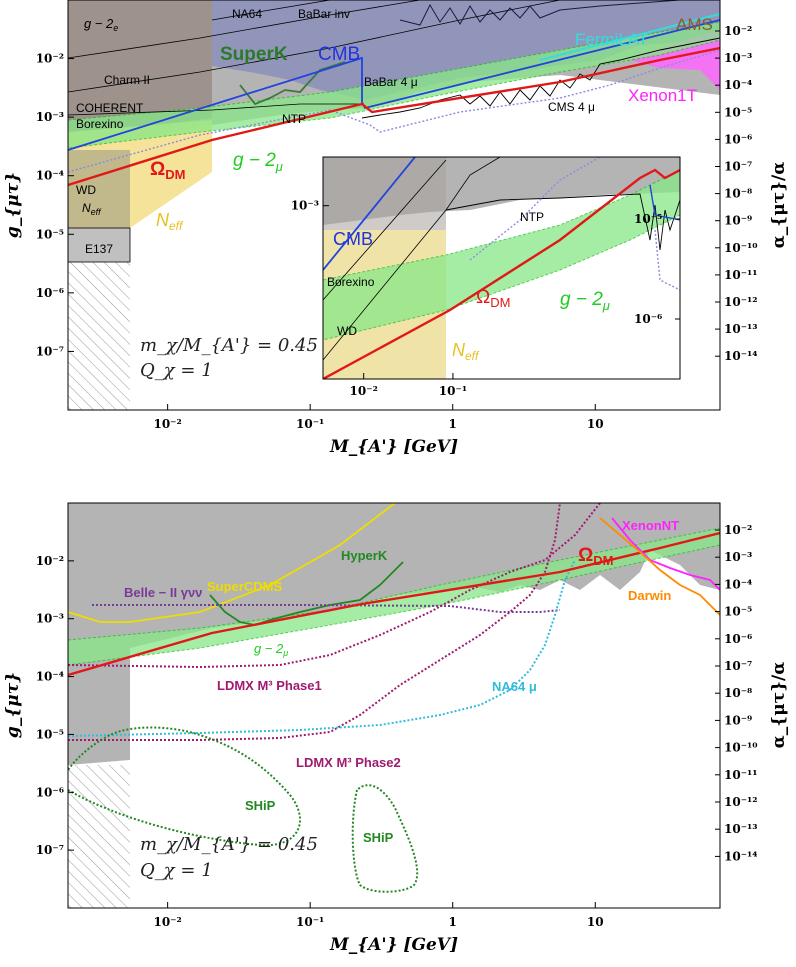 Image resolution: width=796 pixels, height=967 pixels. I want to click on top-ylabel: g_{μτ}, so click(13, 205).